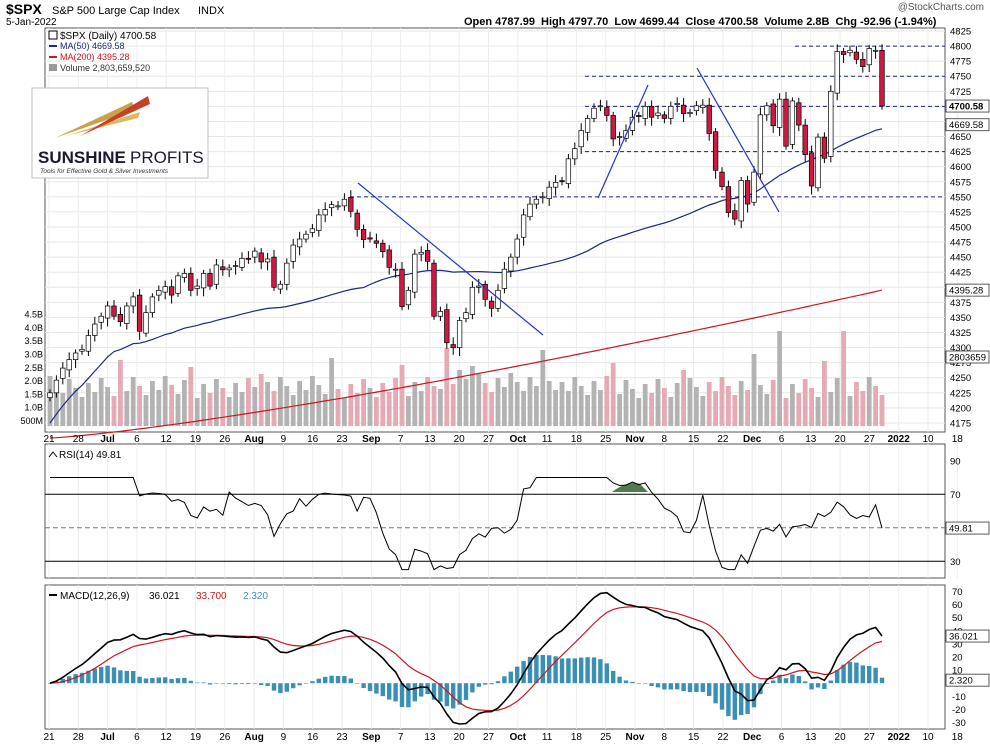  I want to click on x-tick-label: 19, so click(196, 439).